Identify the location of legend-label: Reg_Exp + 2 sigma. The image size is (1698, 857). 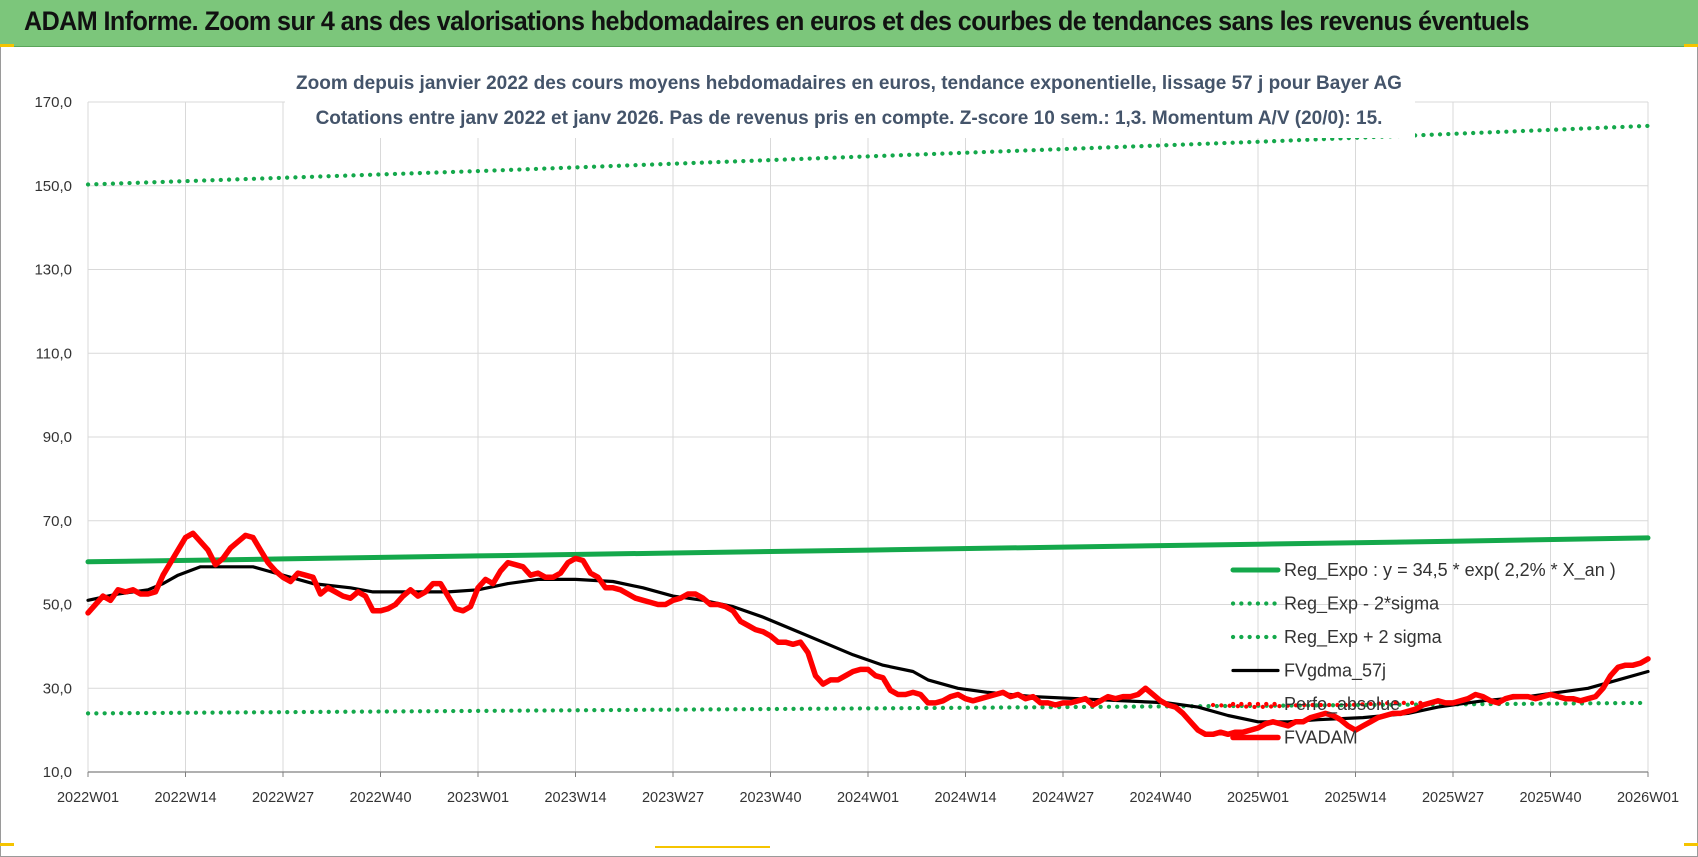
(1363, 637).